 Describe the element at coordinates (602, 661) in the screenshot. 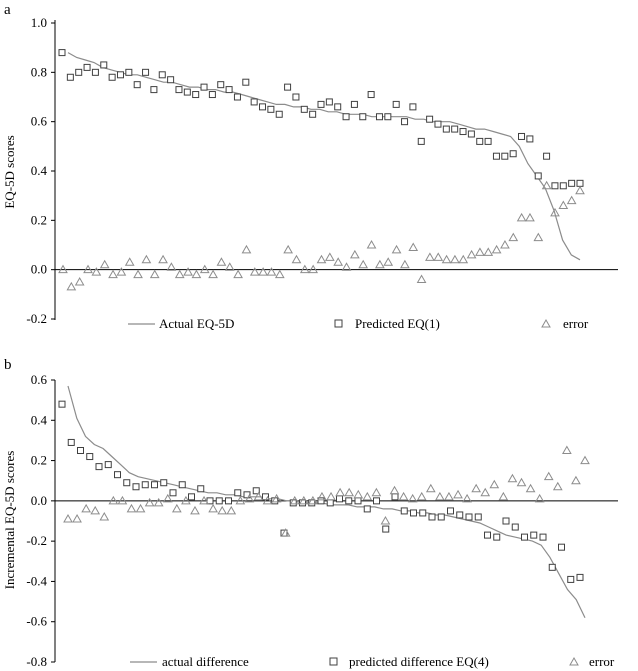

I see `legend-error-b-label: error` at that location.